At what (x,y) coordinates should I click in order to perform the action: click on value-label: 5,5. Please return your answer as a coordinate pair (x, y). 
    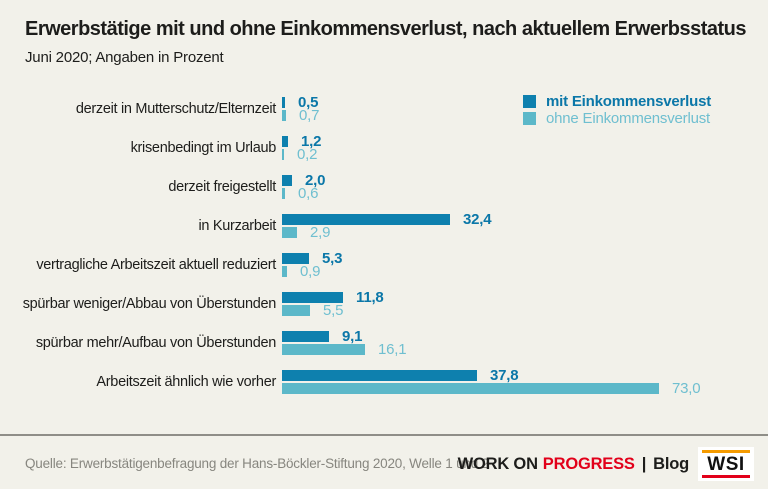
    Looking at the image, I should click on (333, 310).